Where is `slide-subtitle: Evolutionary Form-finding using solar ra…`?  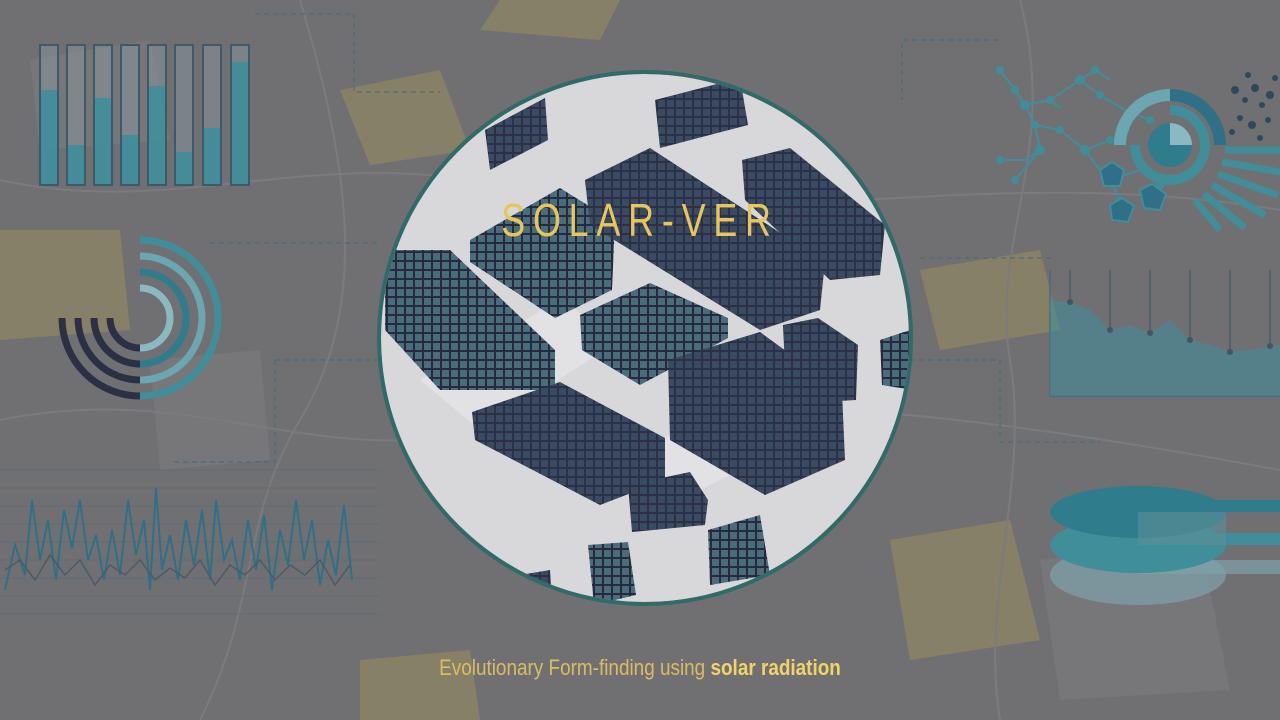
slide-subtitle: Evolutionary Form-finding using solar ra… is located at coordinates (640, 668).